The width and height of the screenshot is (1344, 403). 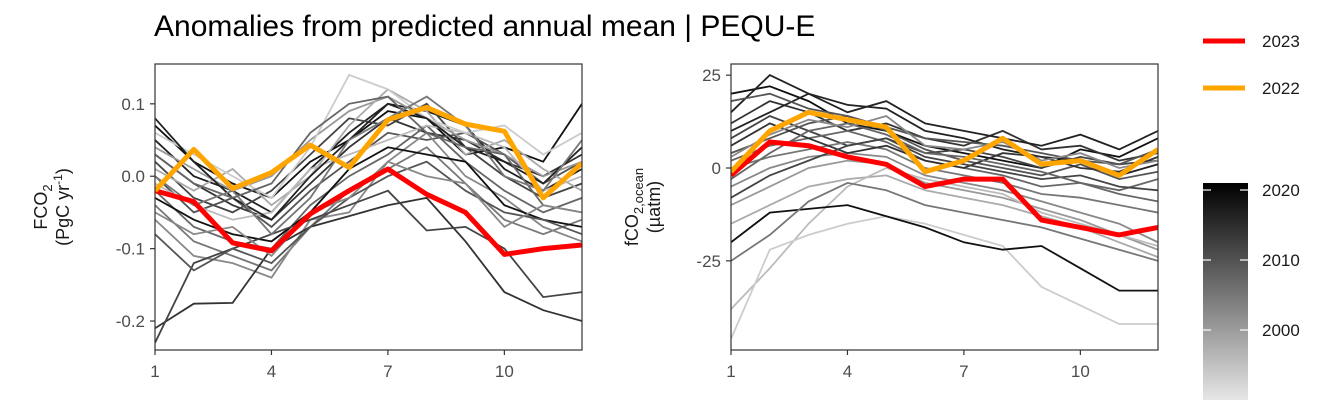 I want to click on fco2-highlight-lines, so click(x=368, y=180).